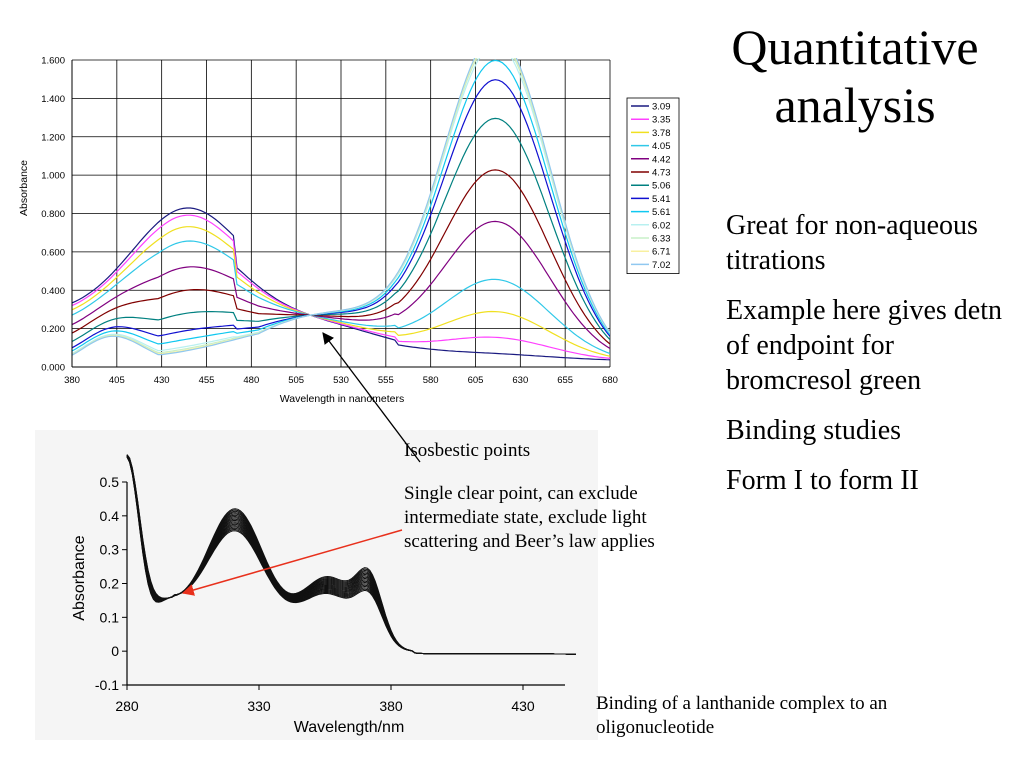  I want to click on chart2-y-tick-label: 0, so click(115, 651).